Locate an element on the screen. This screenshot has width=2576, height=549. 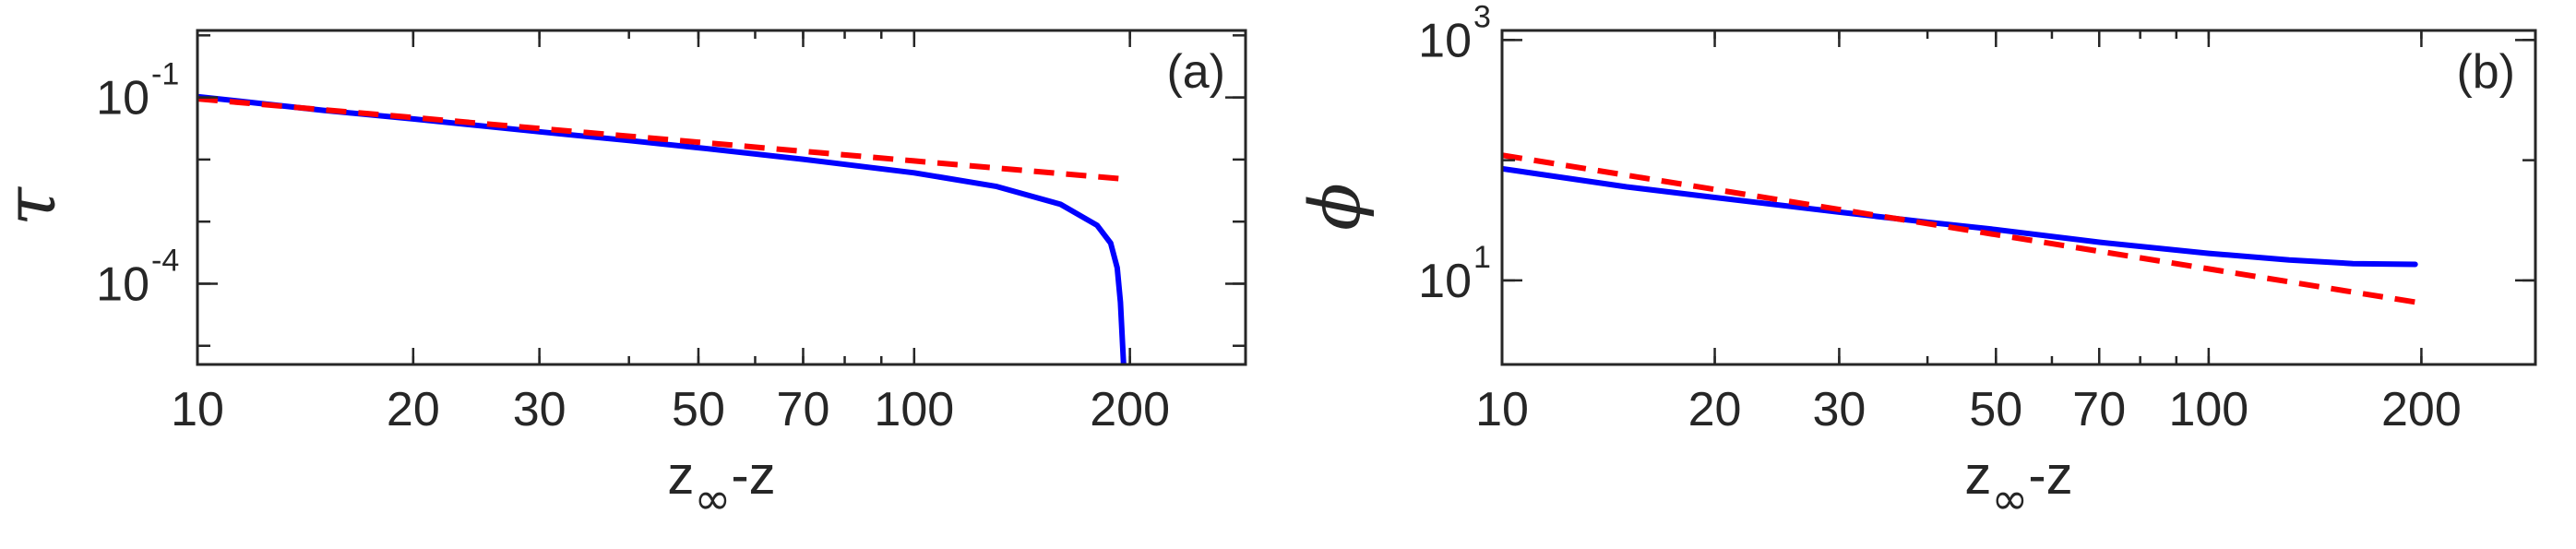
y-tick-label-exponent: -4 is located at coordinates (165, 260).